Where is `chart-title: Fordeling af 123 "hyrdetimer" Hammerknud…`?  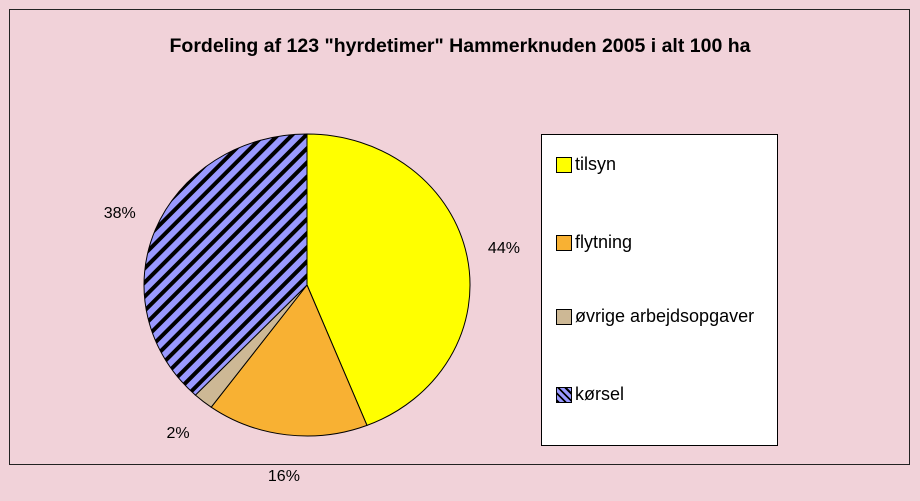 chart-title: Fordeling af 123 "hyrdetimer" Hammerknud… is located at coordinates (460, 46).